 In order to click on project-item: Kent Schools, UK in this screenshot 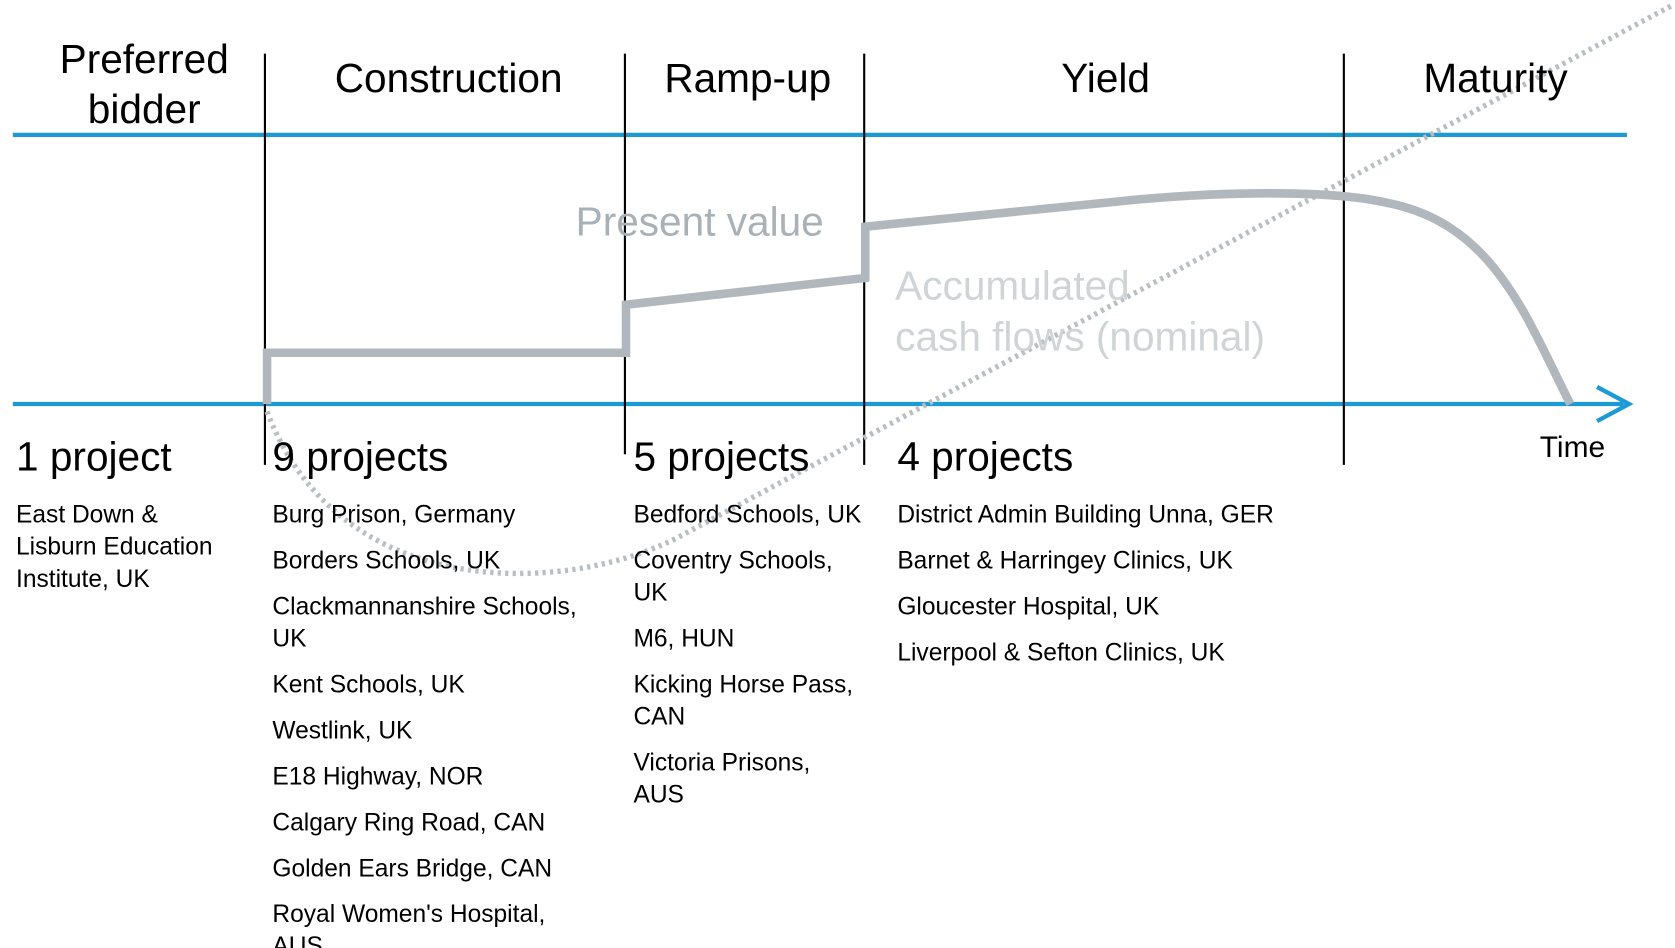, I will do `click(368, 685)`.